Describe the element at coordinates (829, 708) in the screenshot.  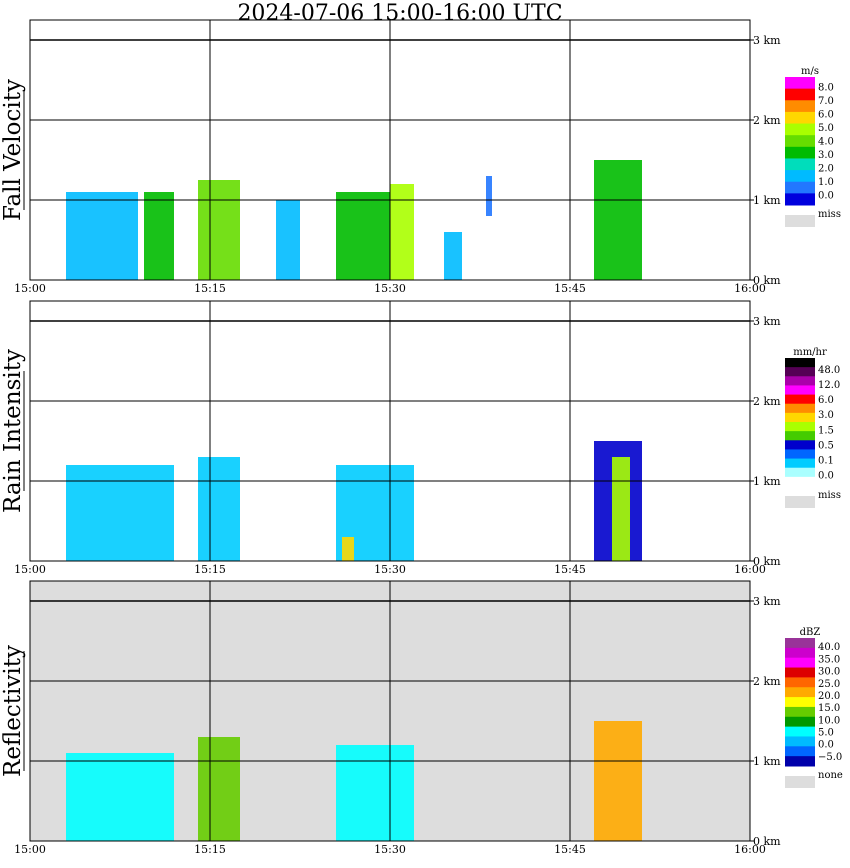
I see `reflectivity-legend-label: 15.0` at that location.